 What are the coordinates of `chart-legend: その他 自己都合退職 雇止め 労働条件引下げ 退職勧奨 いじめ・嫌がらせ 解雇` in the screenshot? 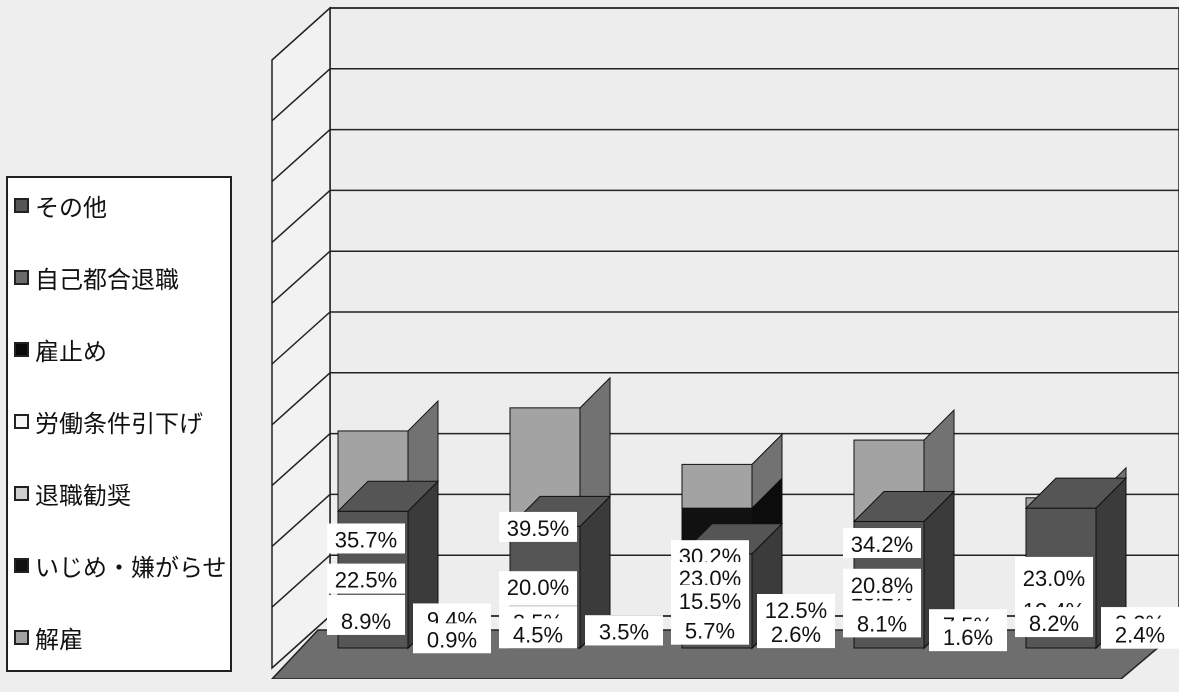 It's located at (119, 424).